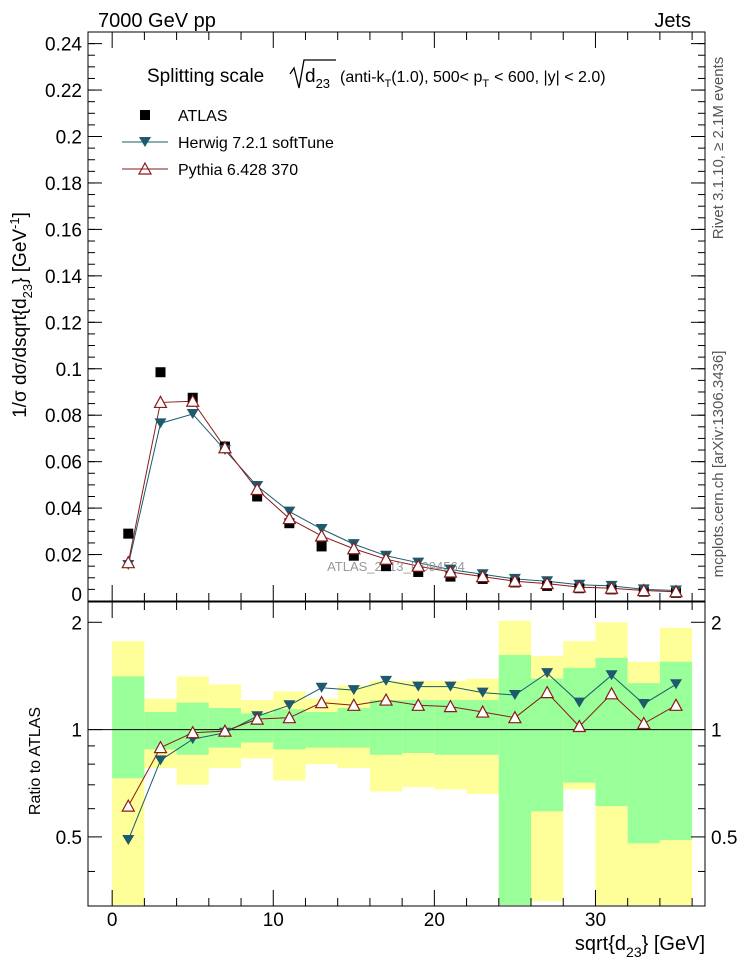 This screenshot has height=972, width=746. I want to click on main-y-tick-label: 0.14, so click(63, 277).